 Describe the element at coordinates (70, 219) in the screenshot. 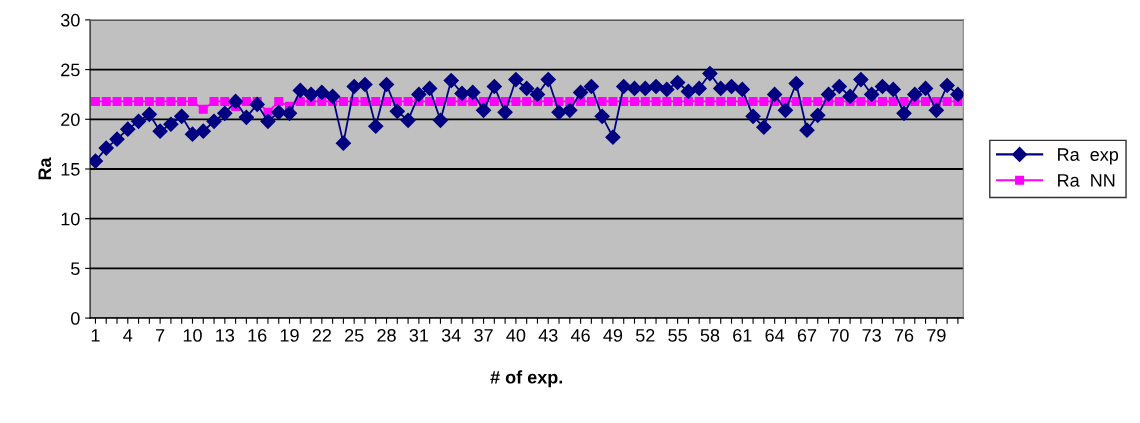

I see `y-tick-label: 10` at that location.